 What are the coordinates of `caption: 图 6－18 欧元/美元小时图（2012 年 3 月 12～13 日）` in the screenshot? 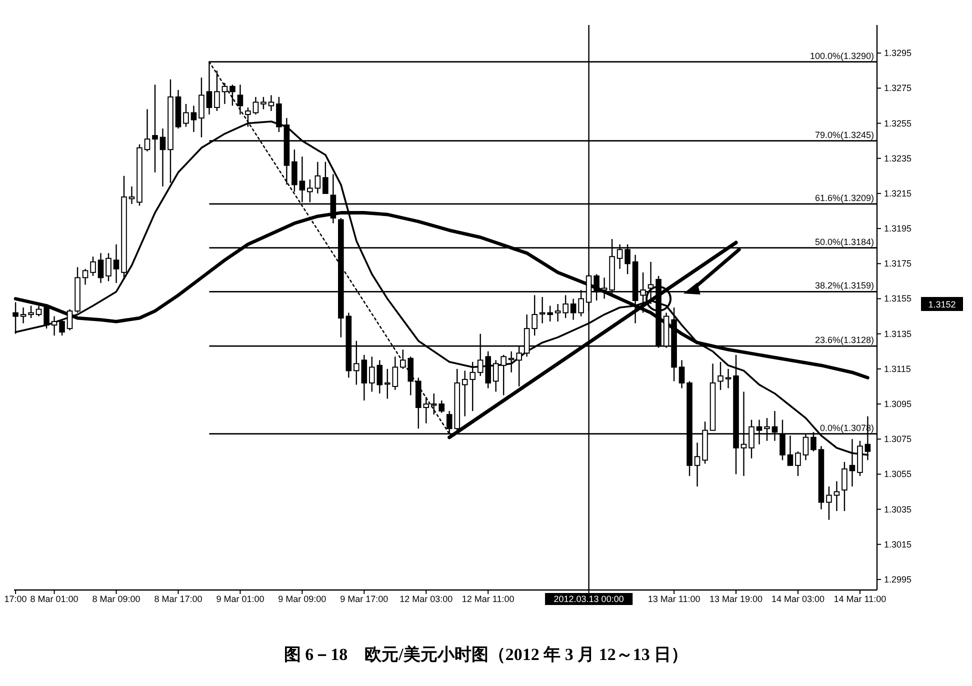 It's located at (486, 654).